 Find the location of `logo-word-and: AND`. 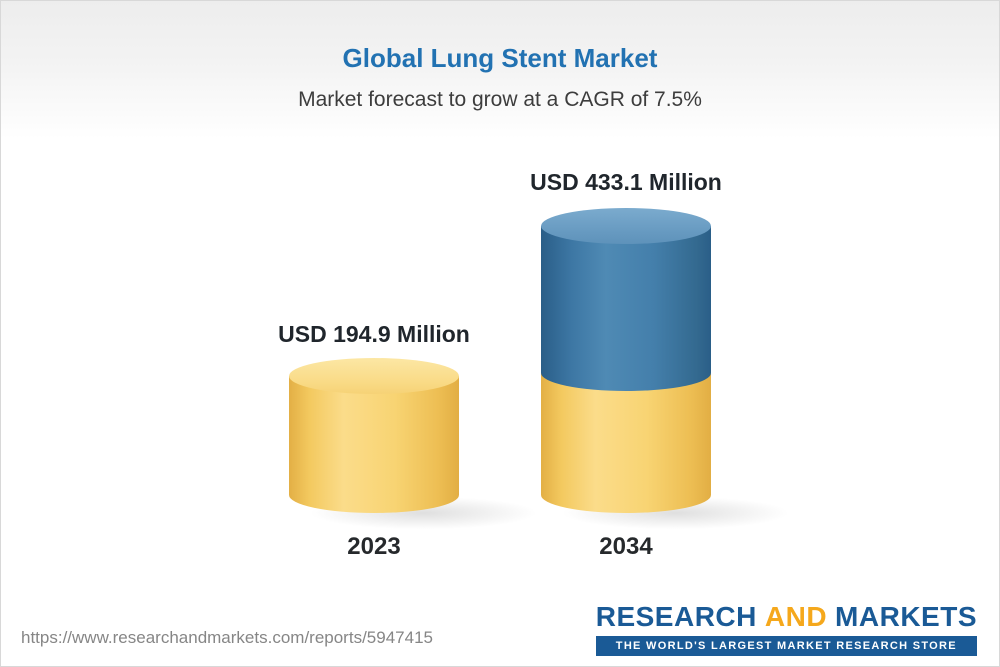

logo-word-and: AND is located at coordinates (796, 616).